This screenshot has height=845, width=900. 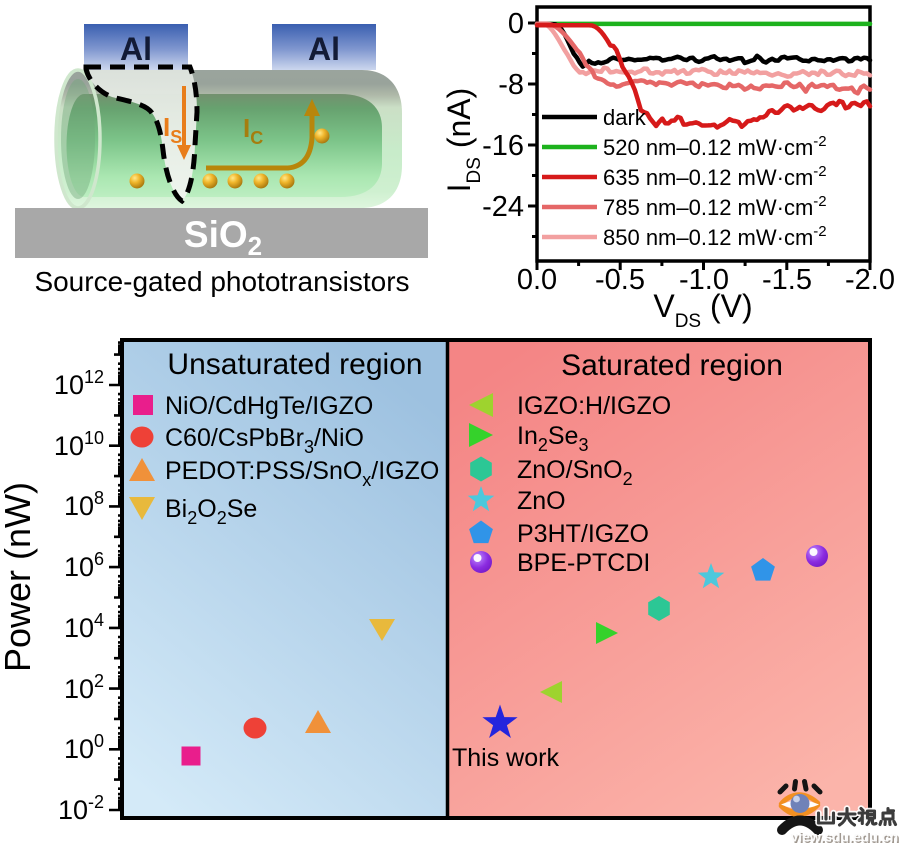 I want to click on svg-text: -16, so click(x=503, y=146).